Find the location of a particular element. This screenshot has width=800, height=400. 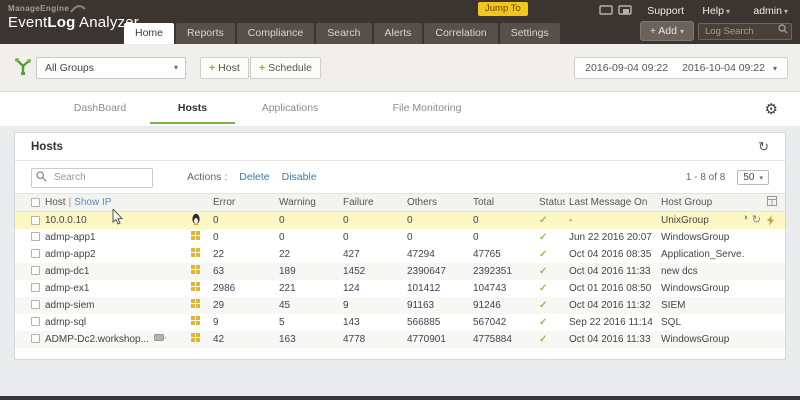

date-range-picker: 2016-09-04 09:22 2016-10-04 09:22 ▾ is located at coordinates (681, 68).